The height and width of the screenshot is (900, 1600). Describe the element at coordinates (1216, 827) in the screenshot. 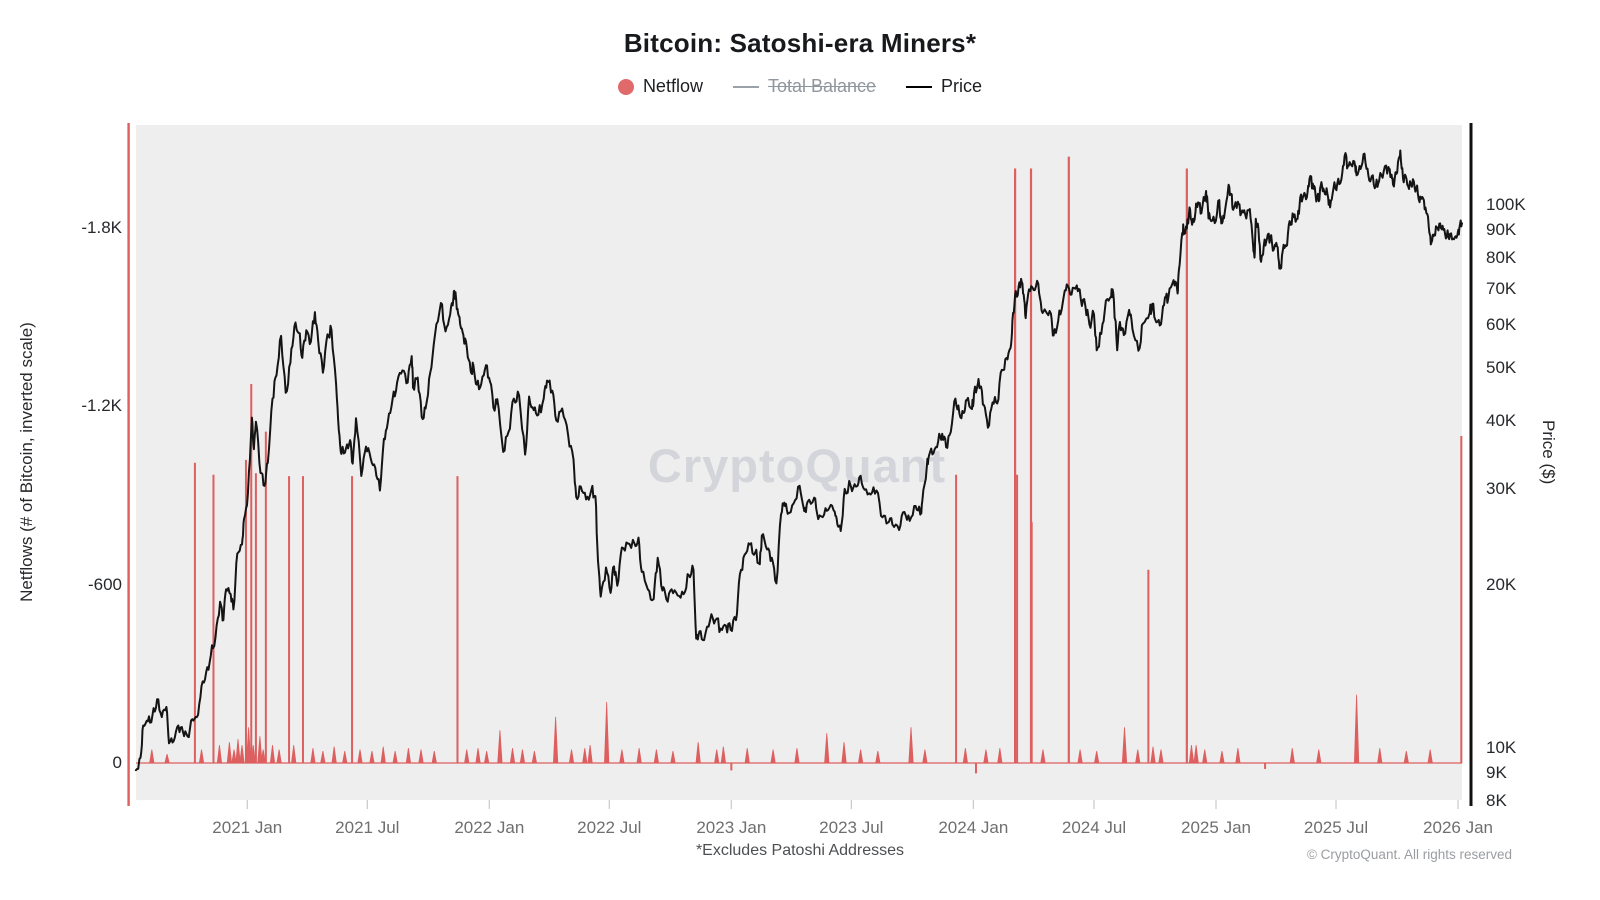

I see `x-axis-tick-label: 2025 Jan` at that location.